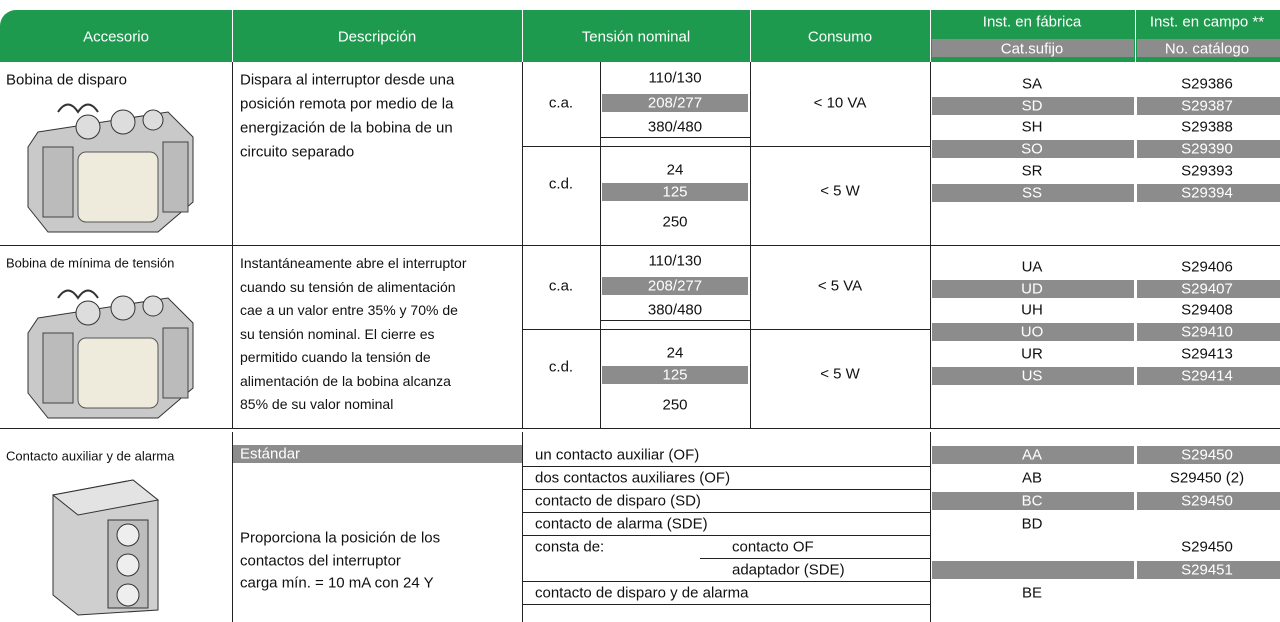 The image size is (1280, 622). I want to click on header-cell: No. catálogo, so click(1207, 49).